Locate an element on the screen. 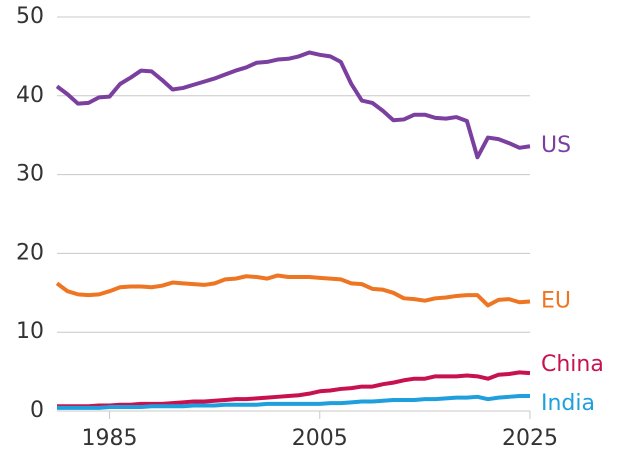 This screenshot has height=450, width=618. y-tick-label: 0 is located at coordinates (37, 410).